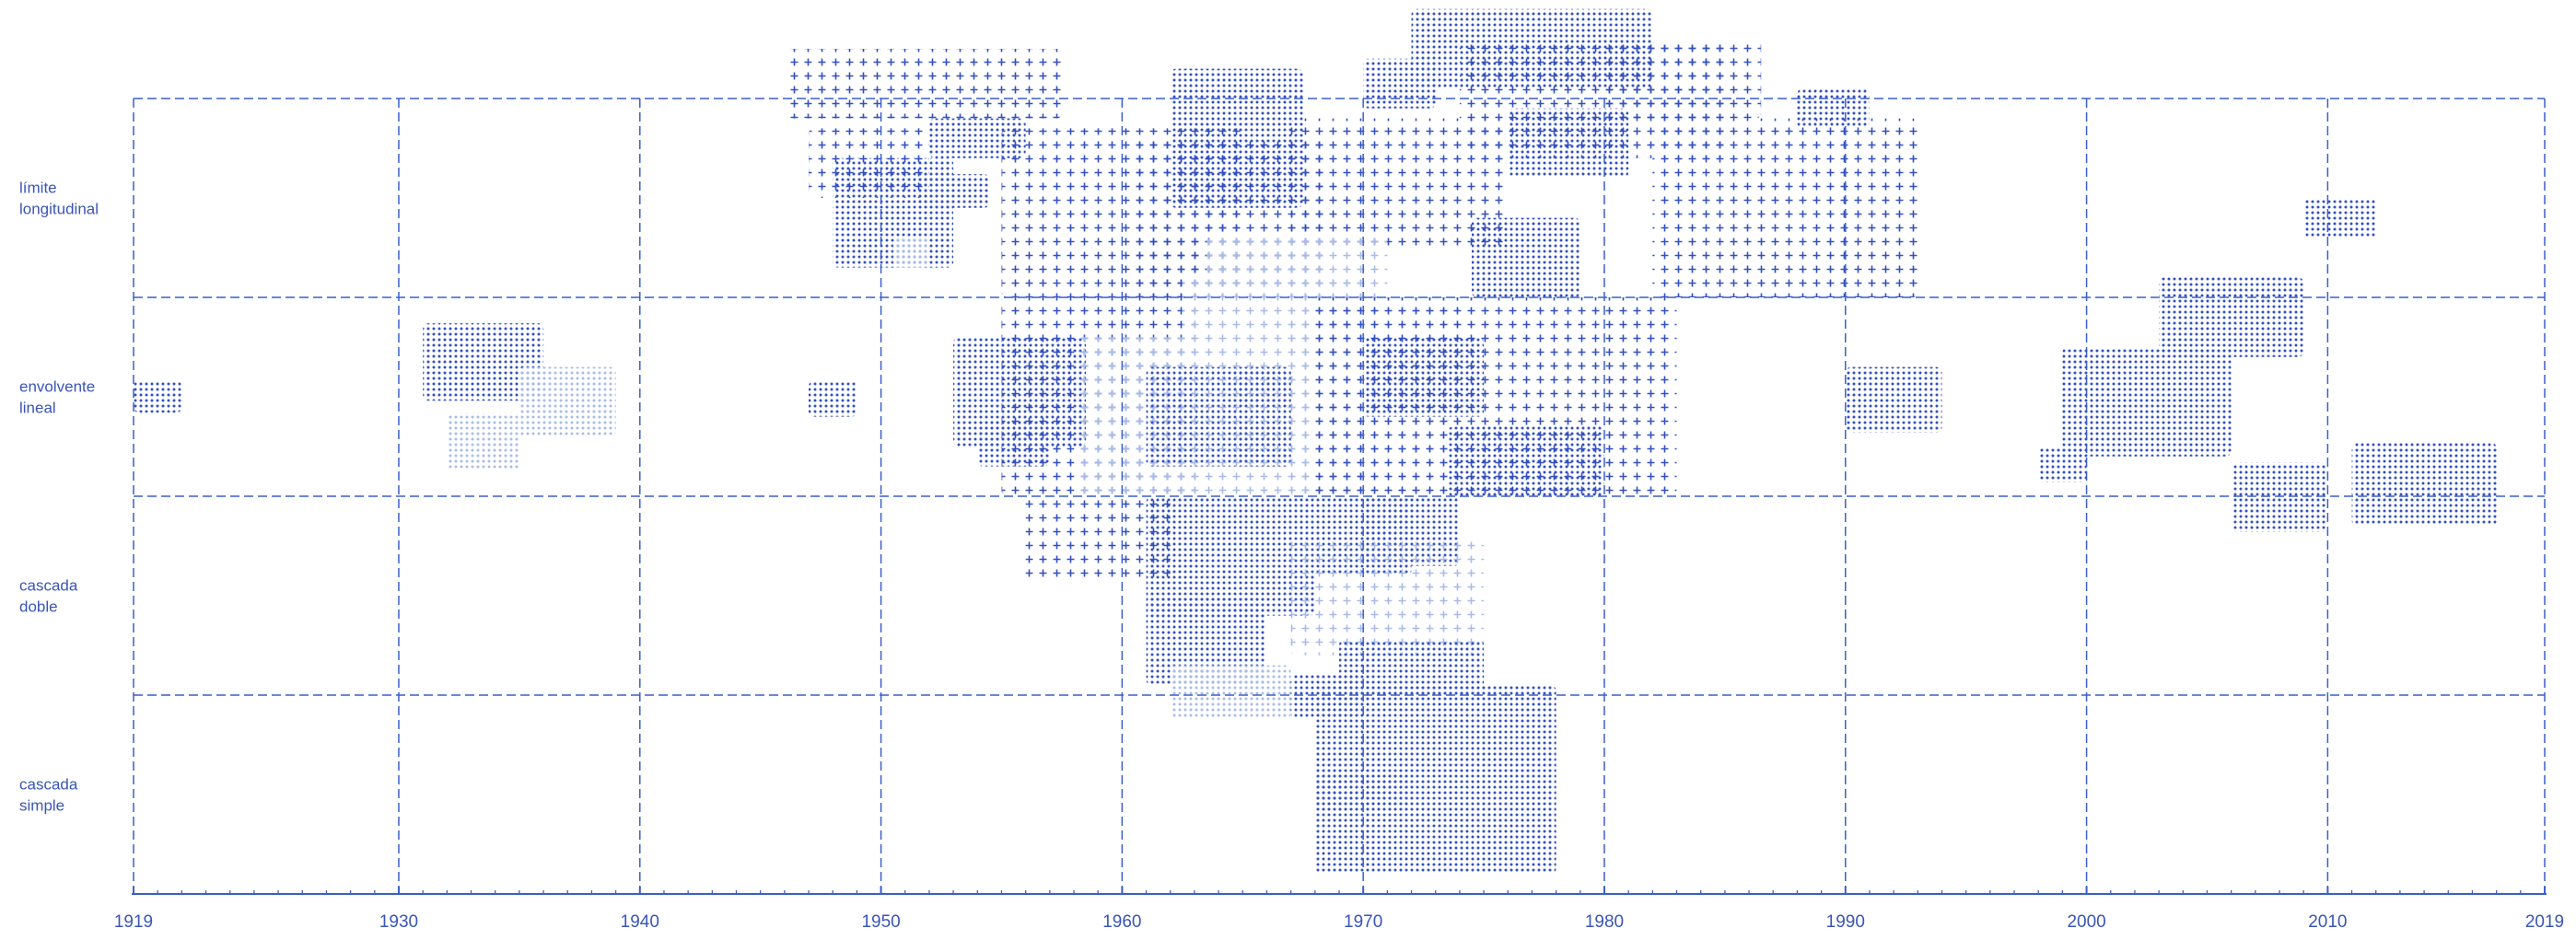  Describe the element at coordinates (2086, 922) in the screenshot. I see `x-tick-label: 2000` at that location.